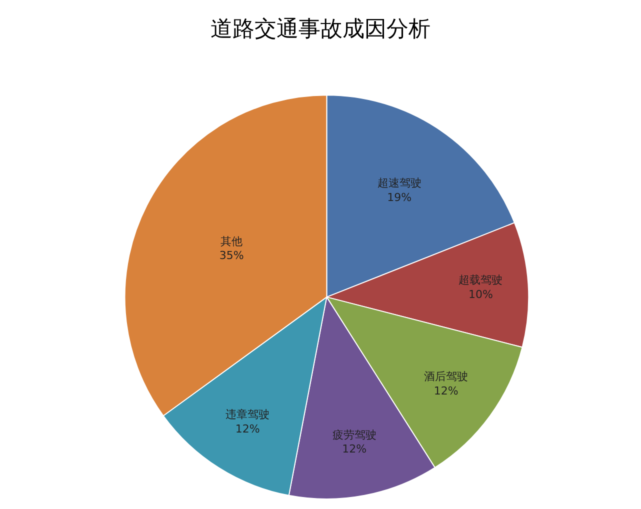 The width and height of the screenshot is (641, 509). I want to click on slice-label: 超速驾驶, so click(399, 183).